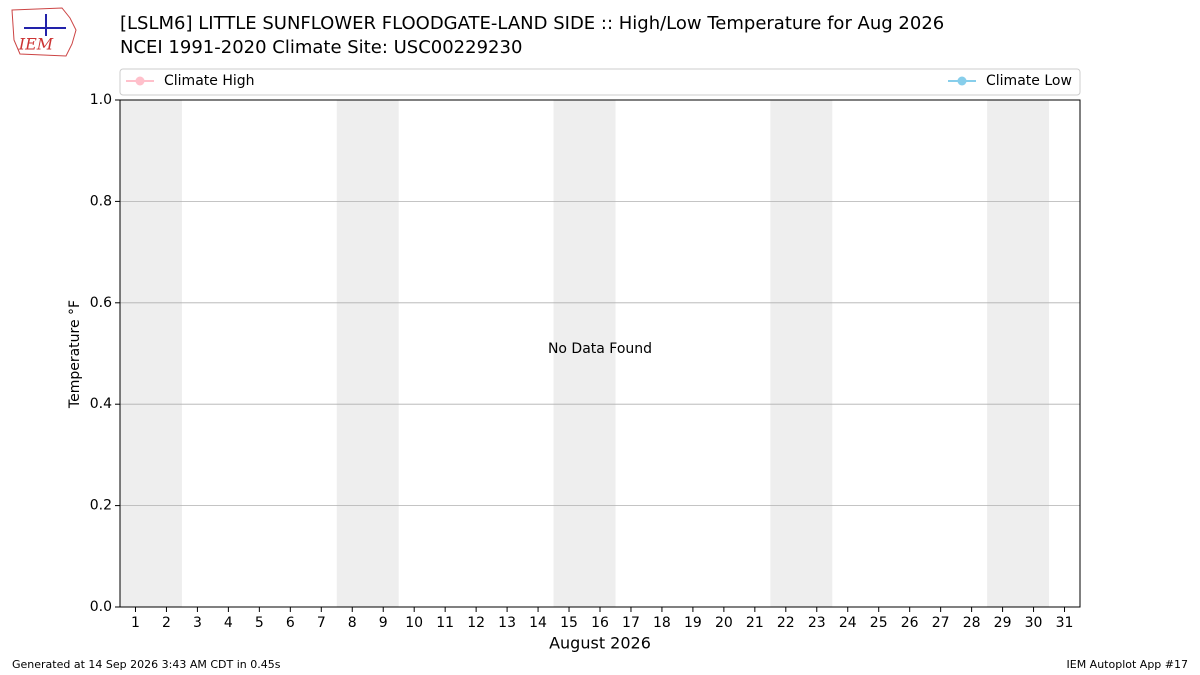  What do you see at coordinates (383, 623) in the screenshot?
I see `x-tick-label: 9` at bounding box center [383, 623].